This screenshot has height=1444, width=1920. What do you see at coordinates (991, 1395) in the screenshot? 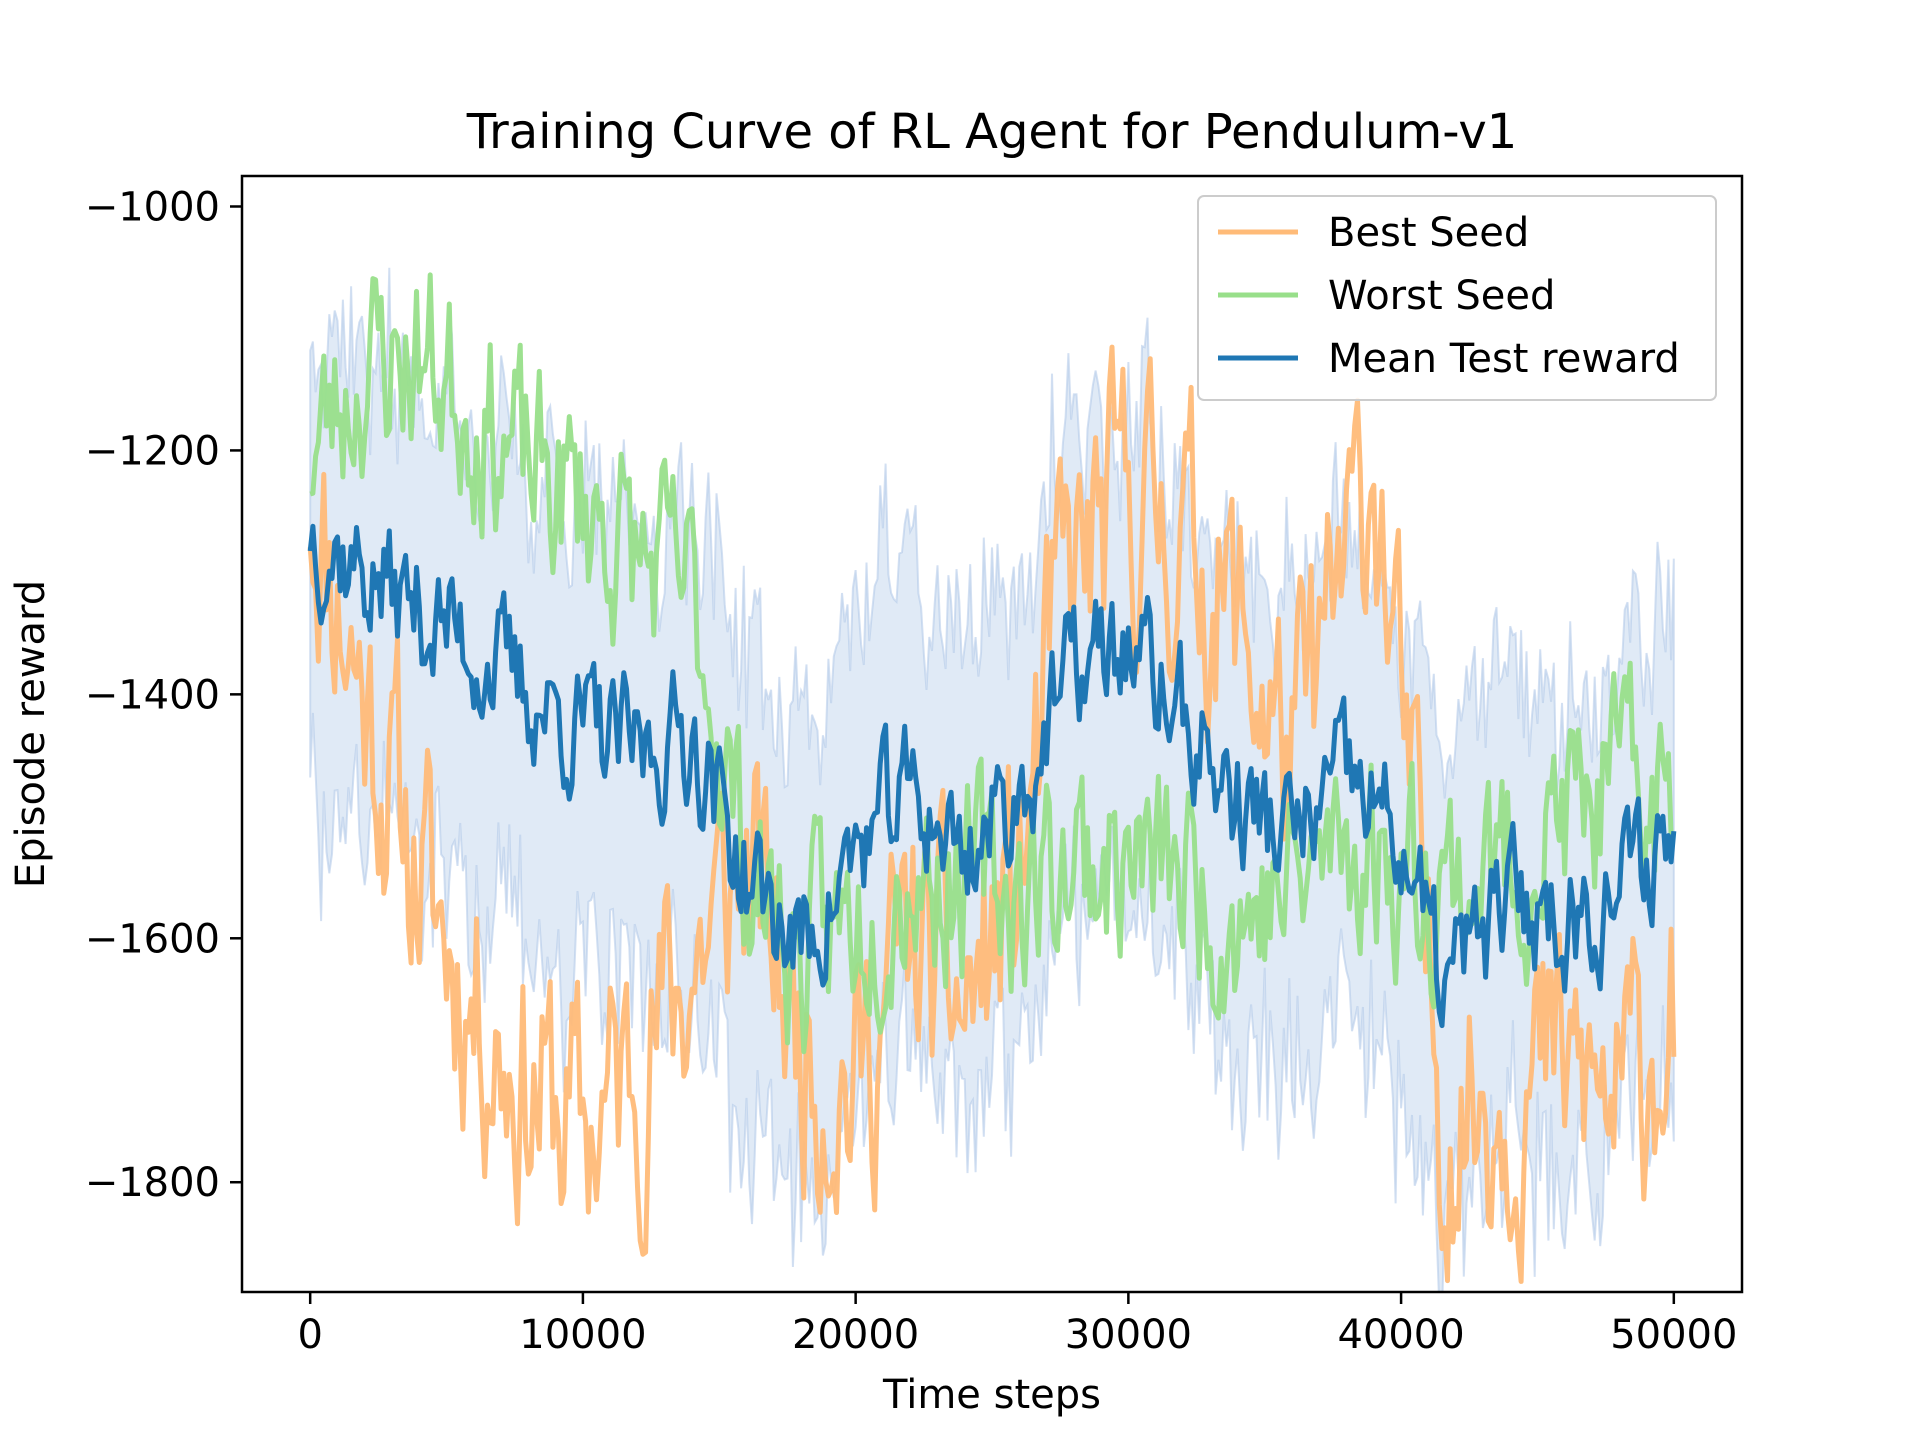
I see `x-axis-title: Time steps` at bounding box center [991, 1395].